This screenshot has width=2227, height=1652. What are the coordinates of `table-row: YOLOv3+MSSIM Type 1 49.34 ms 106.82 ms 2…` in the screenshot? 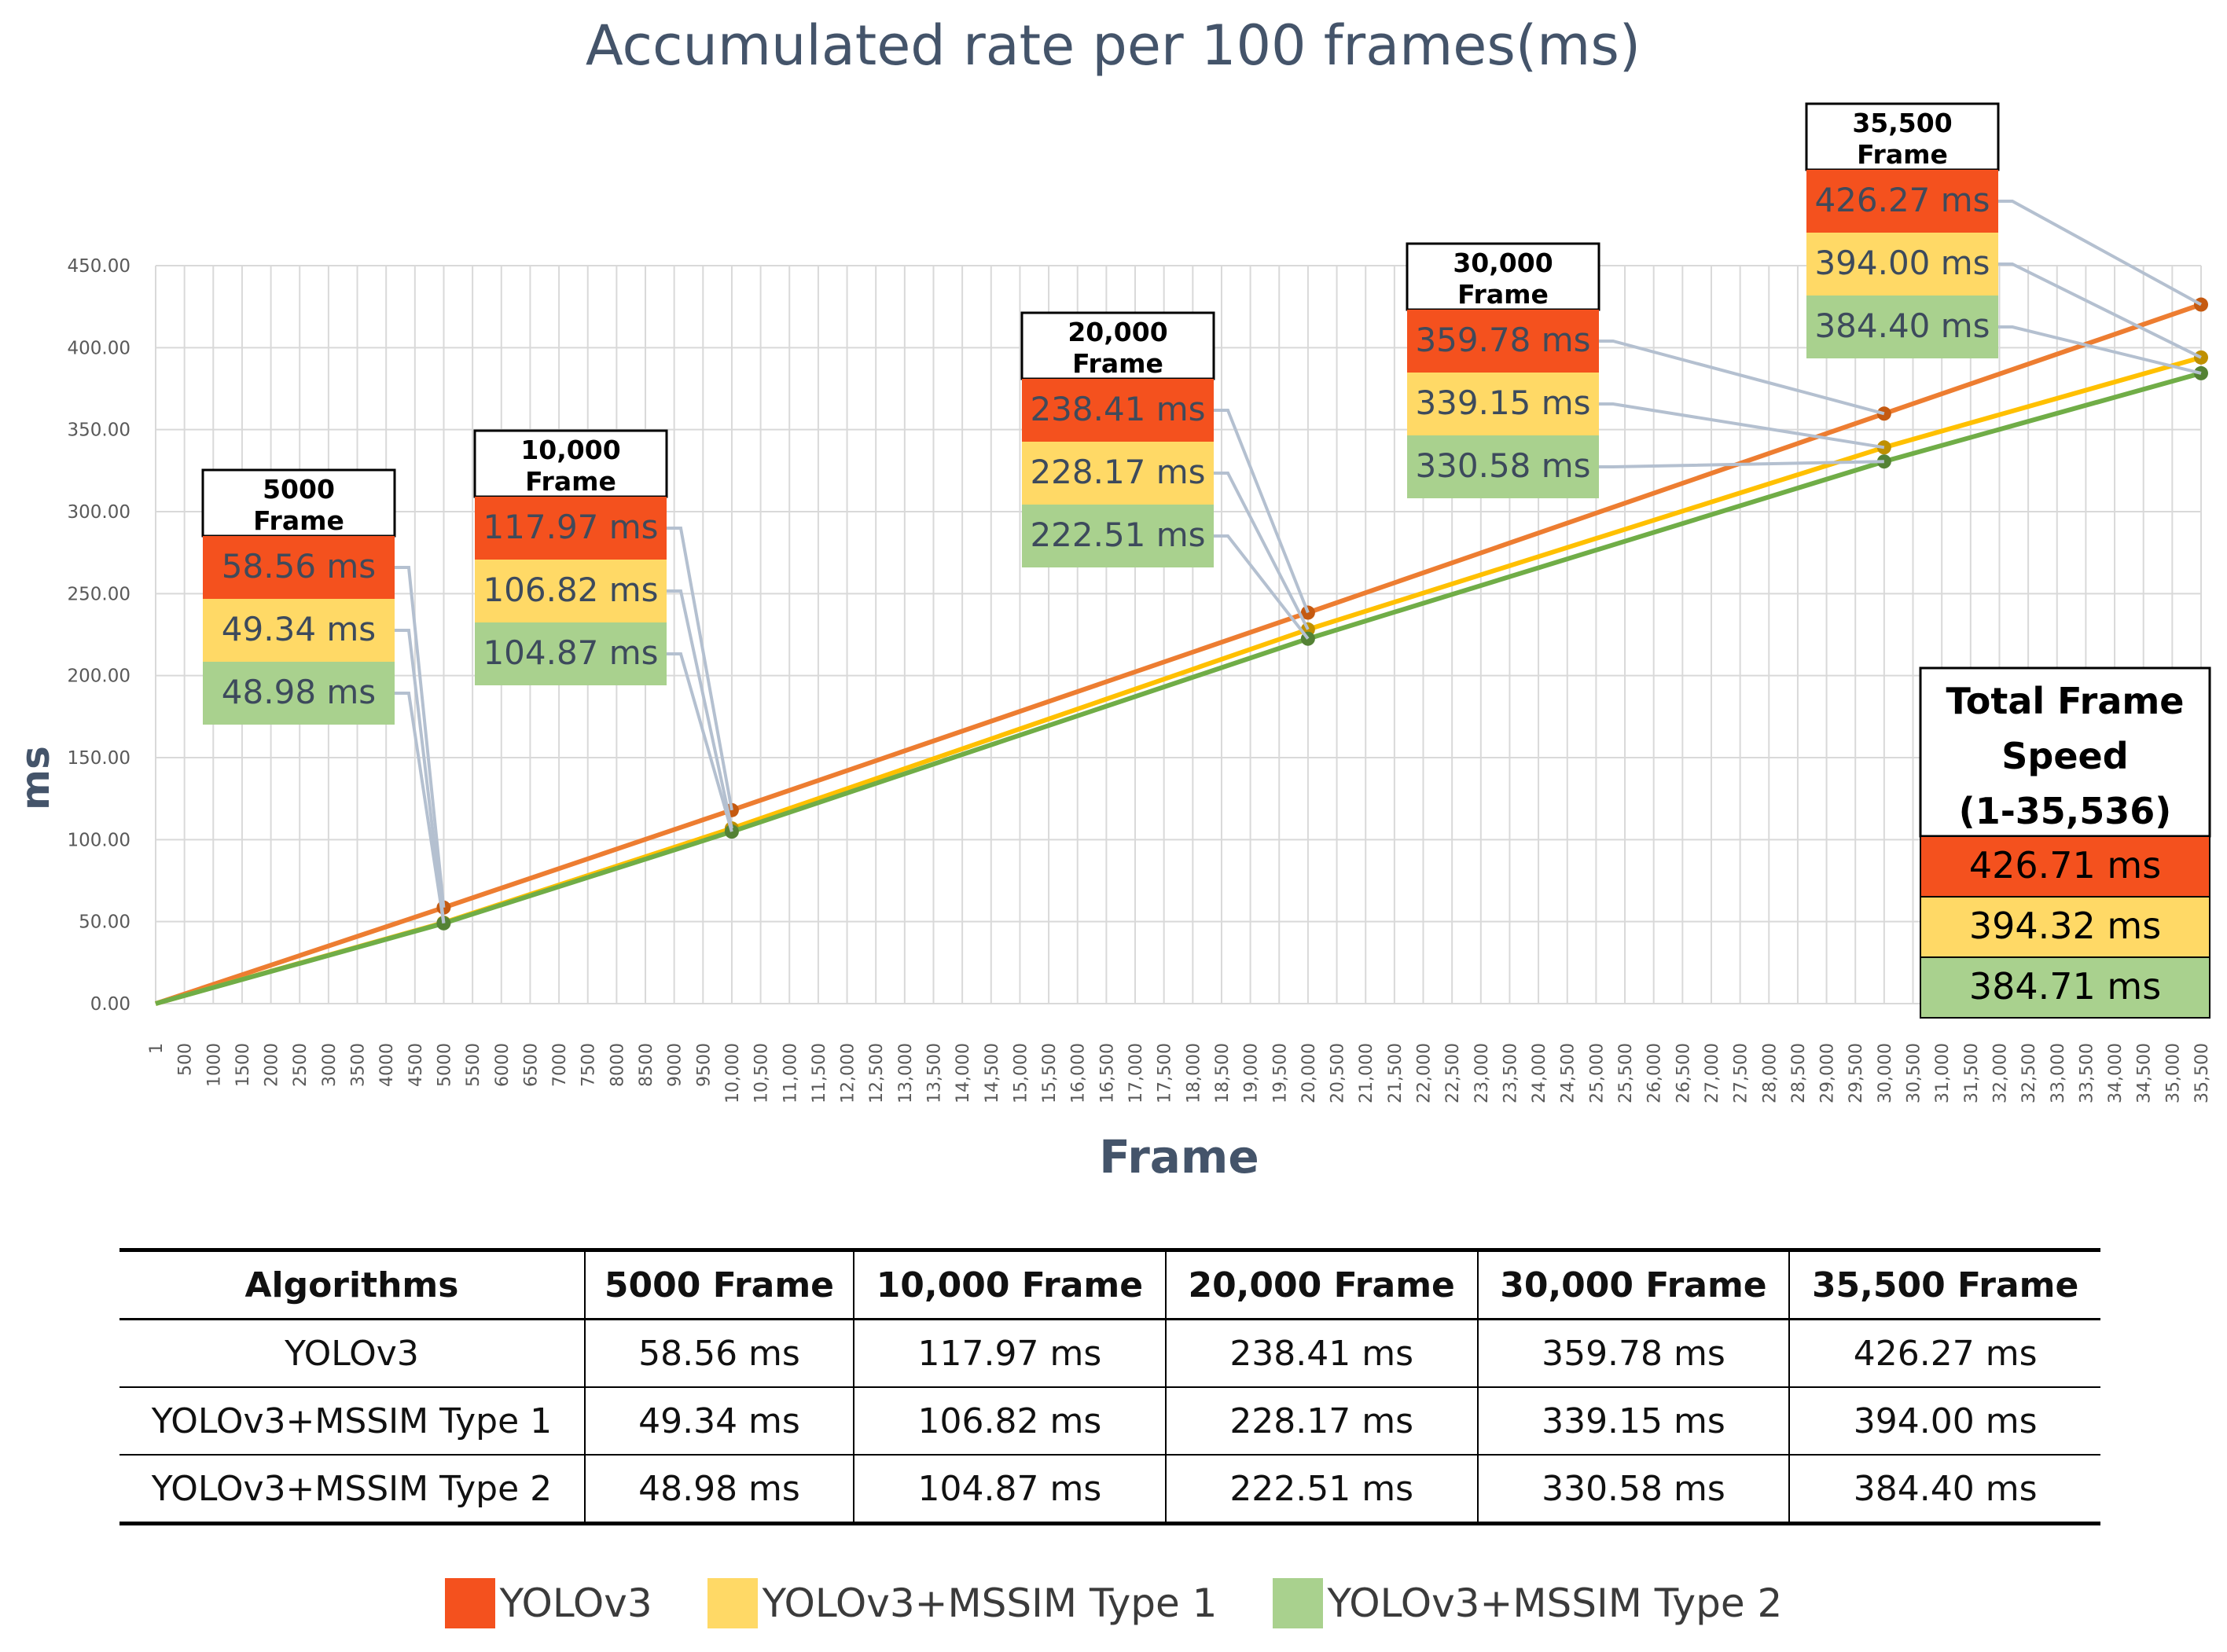 It's located at (1109, 1421).